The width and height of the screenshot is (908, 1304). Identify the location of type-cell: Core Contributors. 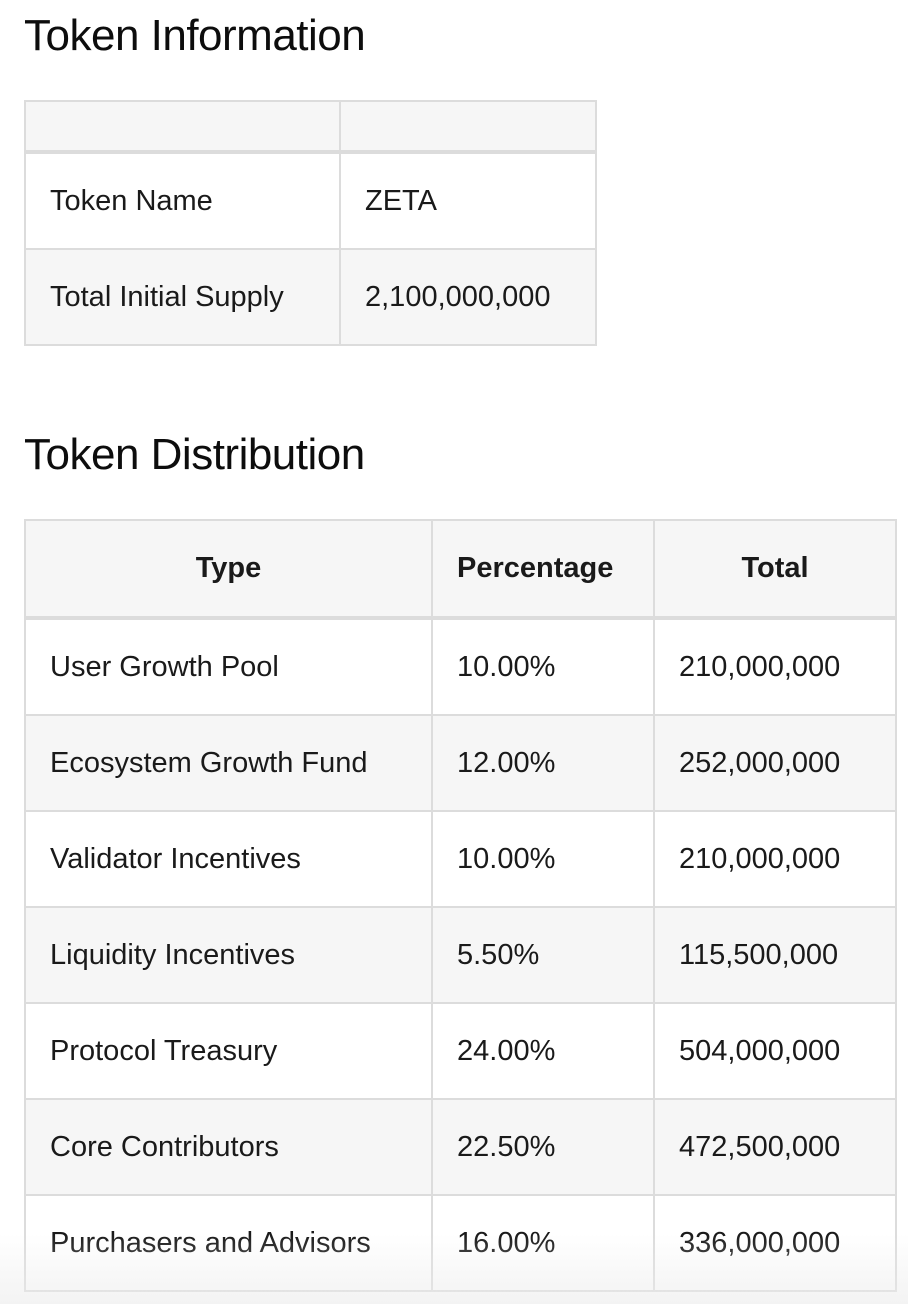
(228, 1147).